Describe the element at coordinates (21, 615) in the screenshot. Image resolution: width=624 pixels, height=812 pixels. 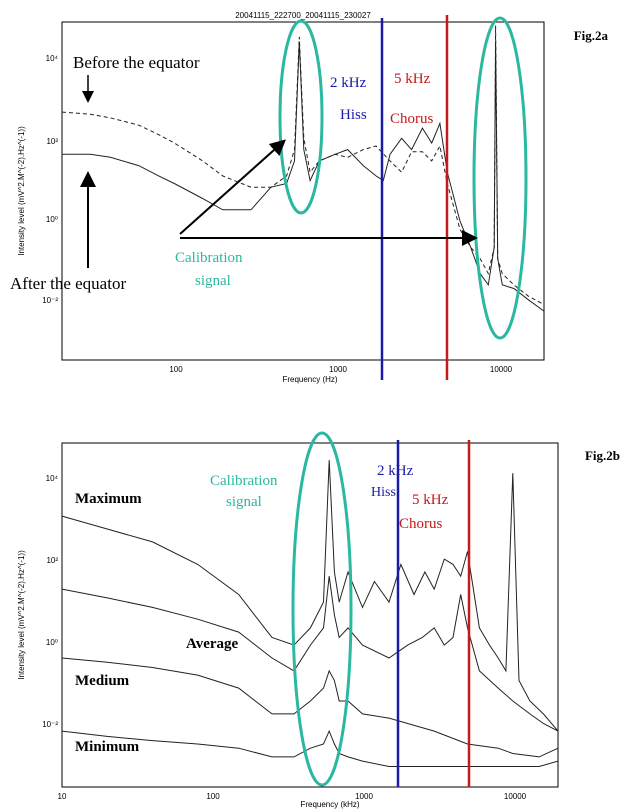
I see `panel-b-ylabel: Intensity level (mV^2.M^(-2).Hz^(-1))` at that location.